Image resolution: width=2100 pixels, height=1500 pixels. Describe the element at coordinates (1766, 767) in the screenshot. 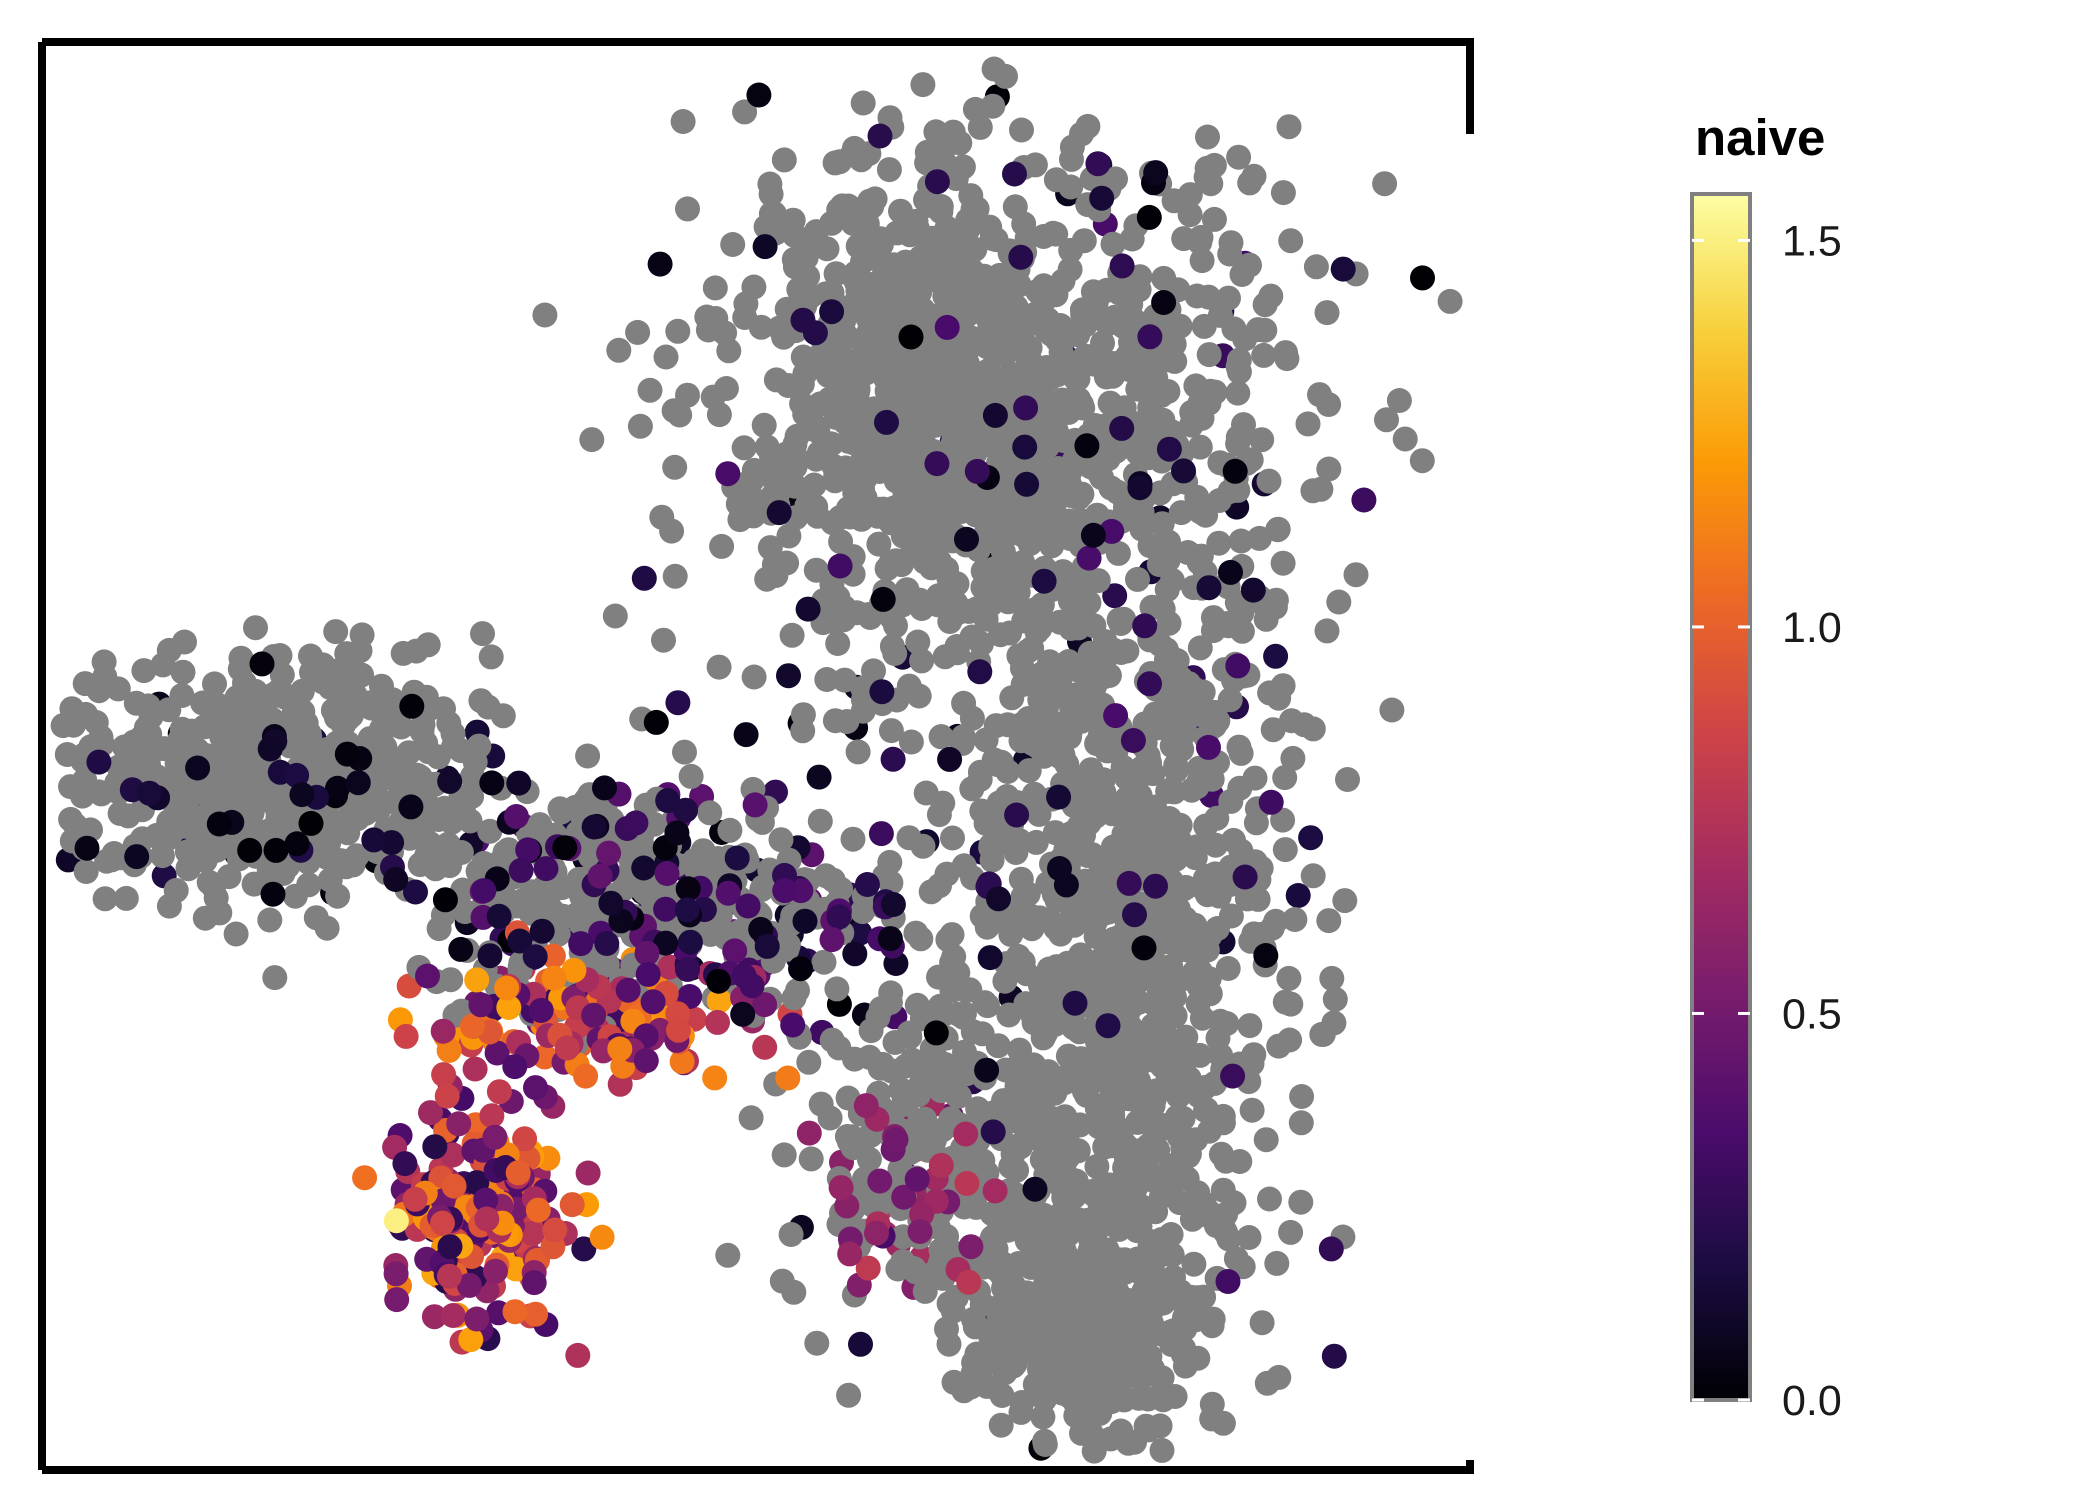

I see `color-legend: naive 0.0 0.5 1.0 1.5` at that location.